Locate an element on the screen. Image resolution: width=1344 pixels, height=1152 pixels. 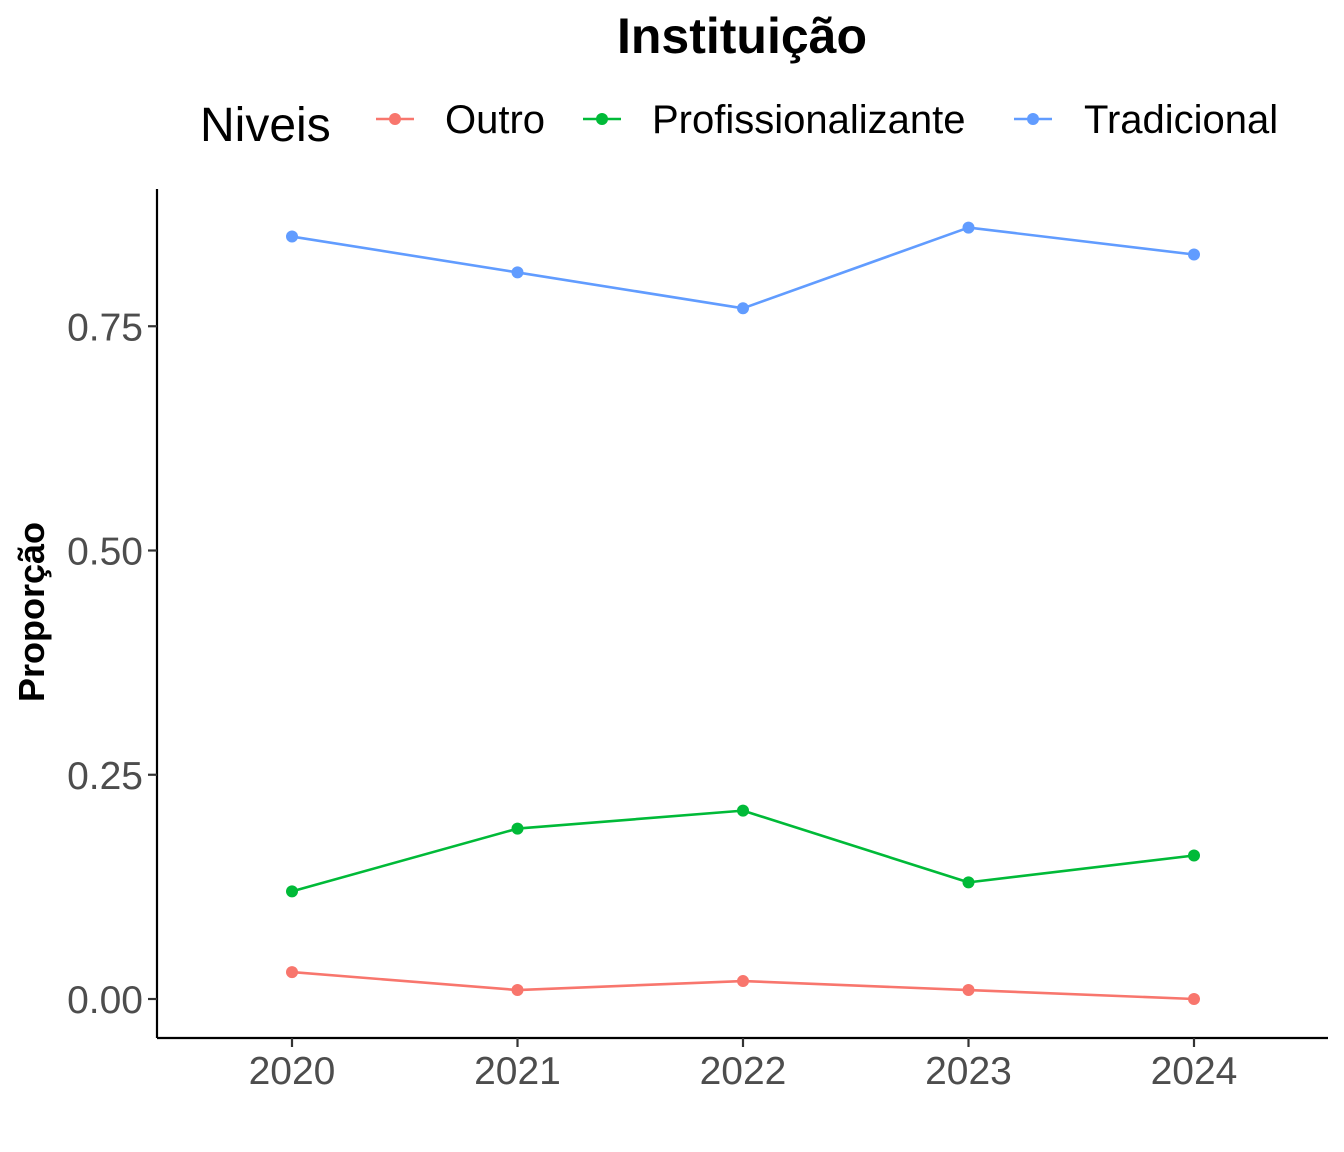
legend-item-outro: Outro is located at coordinates (460, 120).